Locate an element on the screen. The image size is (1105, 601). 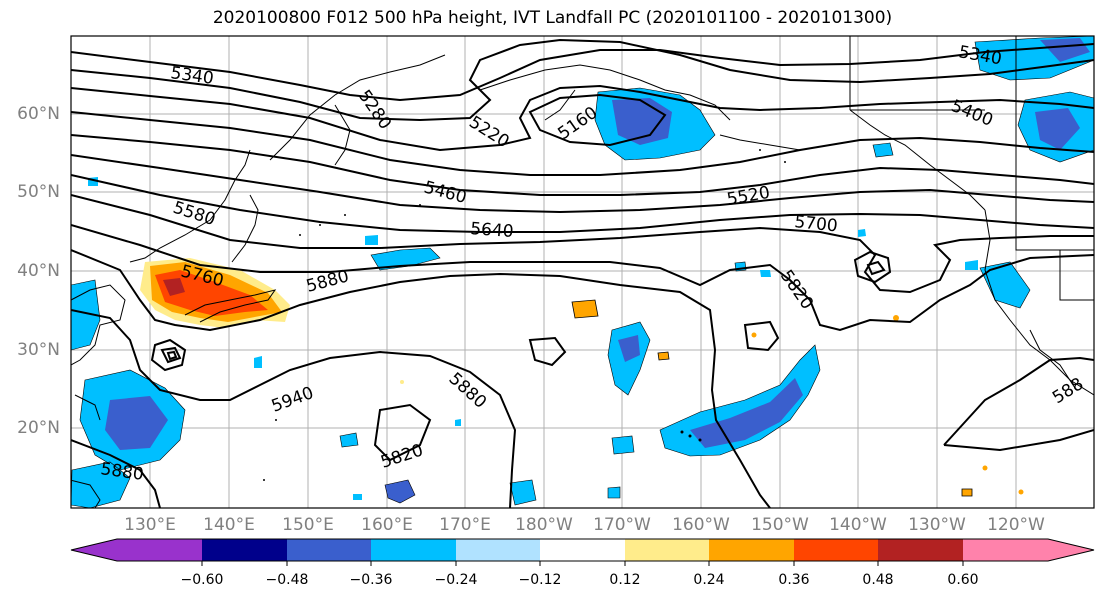
colorbar-outline is located at coordinates (582, 550).